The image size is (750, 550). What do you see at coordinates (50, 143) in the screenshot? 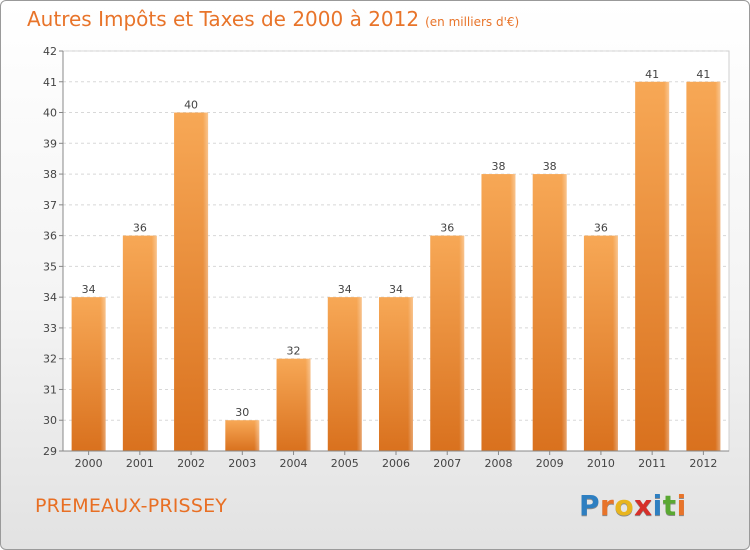
I see `y-tick-label: 39` at bounding box center [50, 143].